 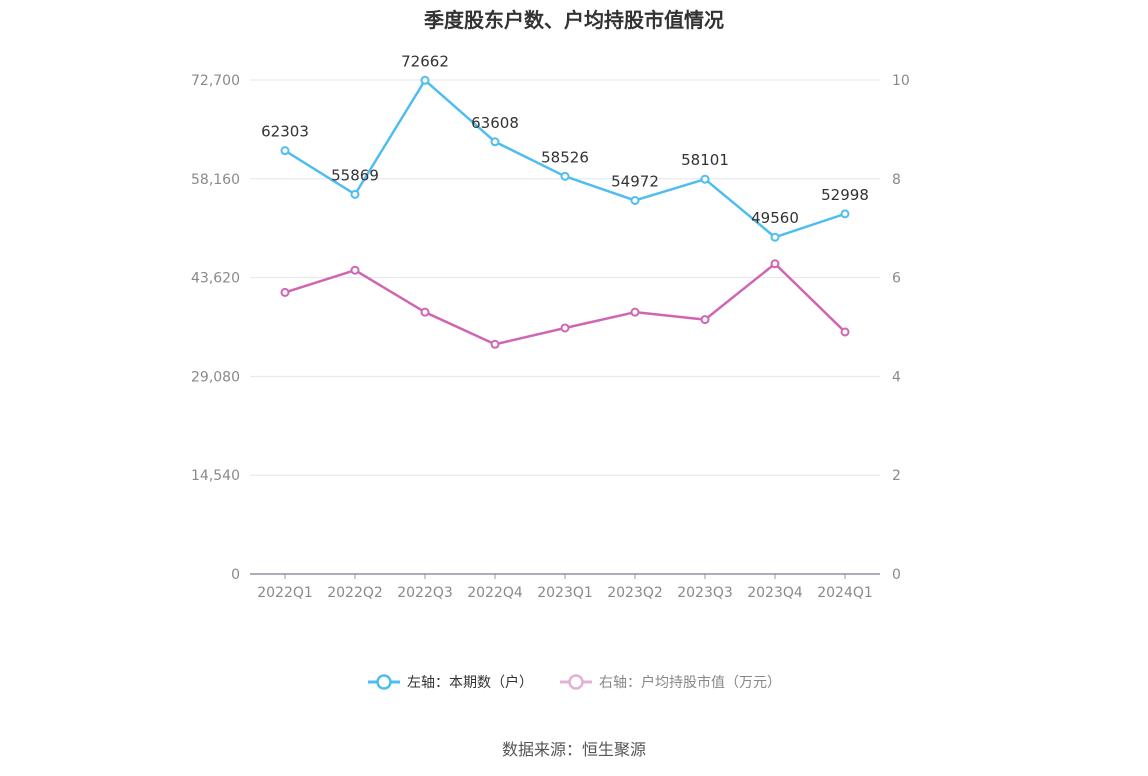 What do you see at coordinates (215, 476) in the screenshot?
I see `left-axis-tick-label: 14,540` at bounding box center [215, 476].